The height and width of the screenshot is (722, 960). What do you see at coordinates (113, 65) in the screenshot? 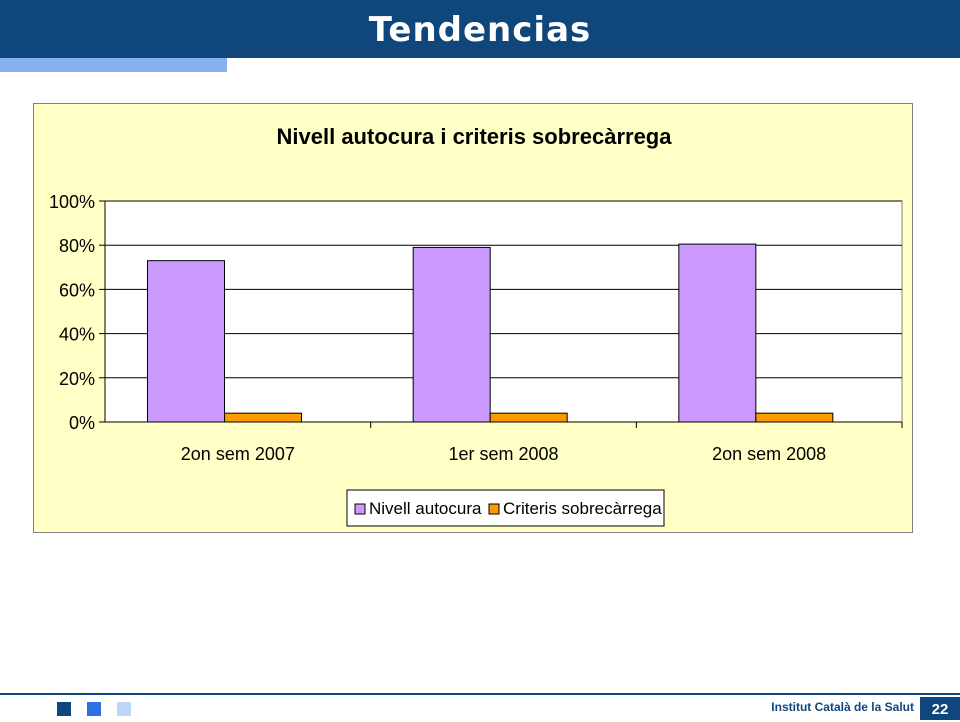
I see `header-accent-bar` at bounding box center [113, 65].